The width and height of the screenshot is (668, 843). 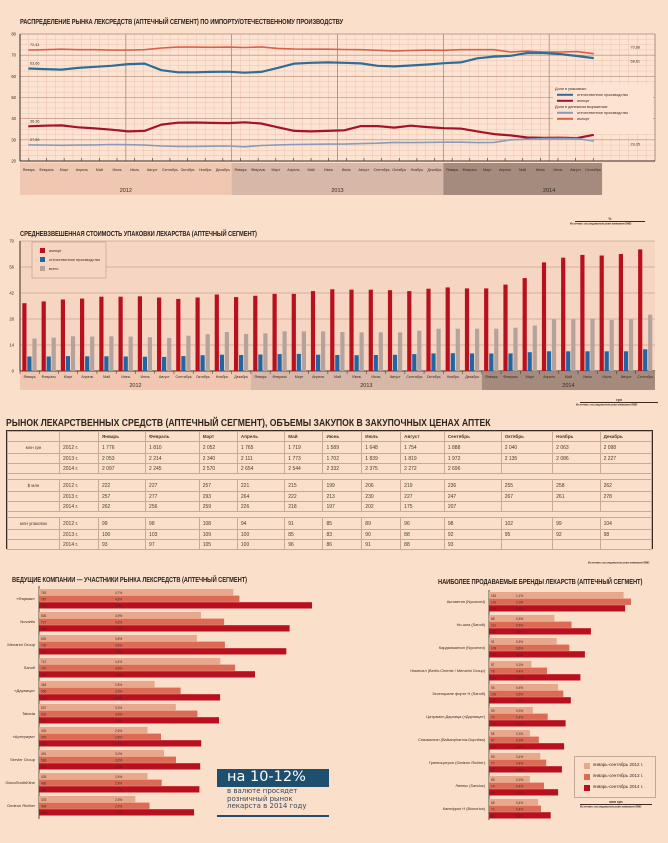 I want to click on table-cell: 1 754, so click(x=422, y=447).